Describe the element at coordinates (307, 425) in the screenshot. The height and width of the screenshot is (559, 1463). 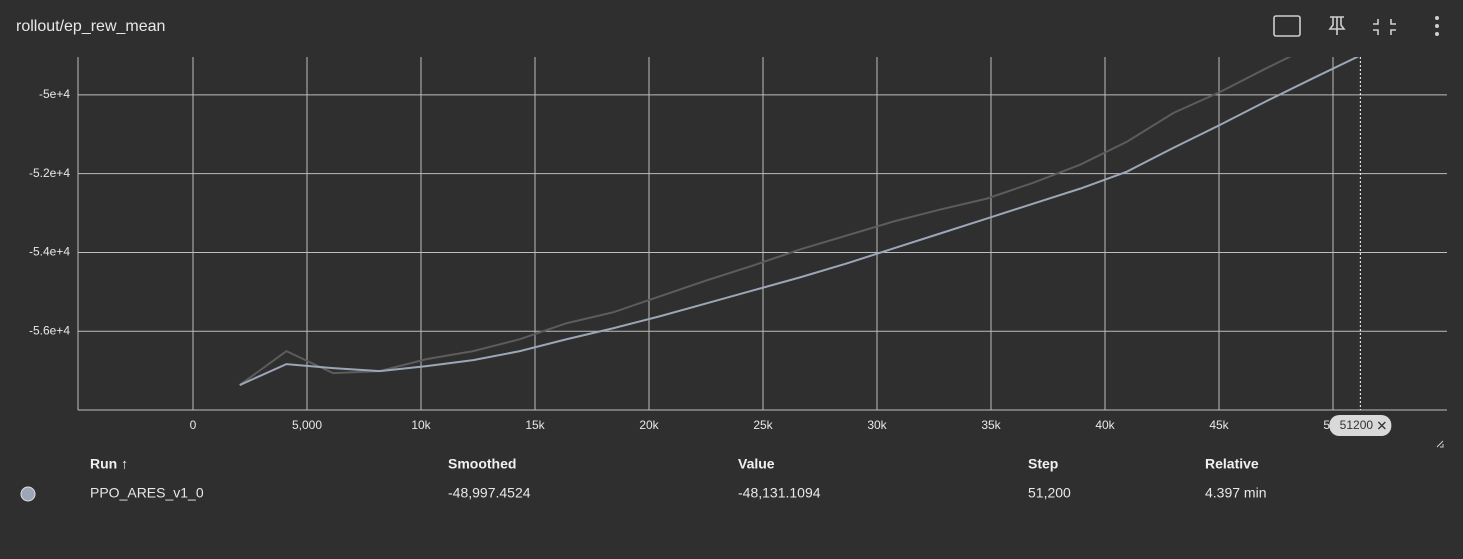
I see `x-tick-label: 5,000` at that location.